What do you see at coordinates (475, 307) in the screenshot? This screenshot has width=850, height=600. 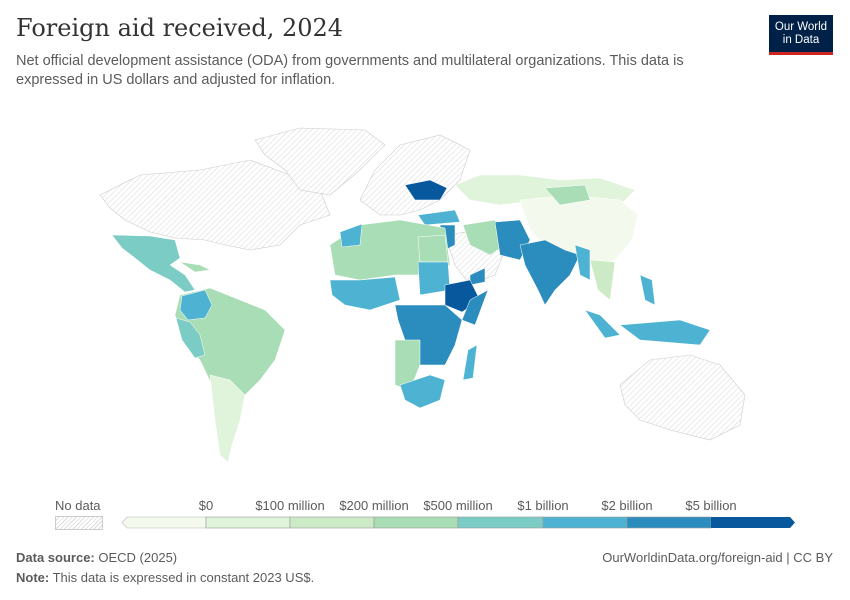 I see `country-somalia` at bounding box center [475, 307].